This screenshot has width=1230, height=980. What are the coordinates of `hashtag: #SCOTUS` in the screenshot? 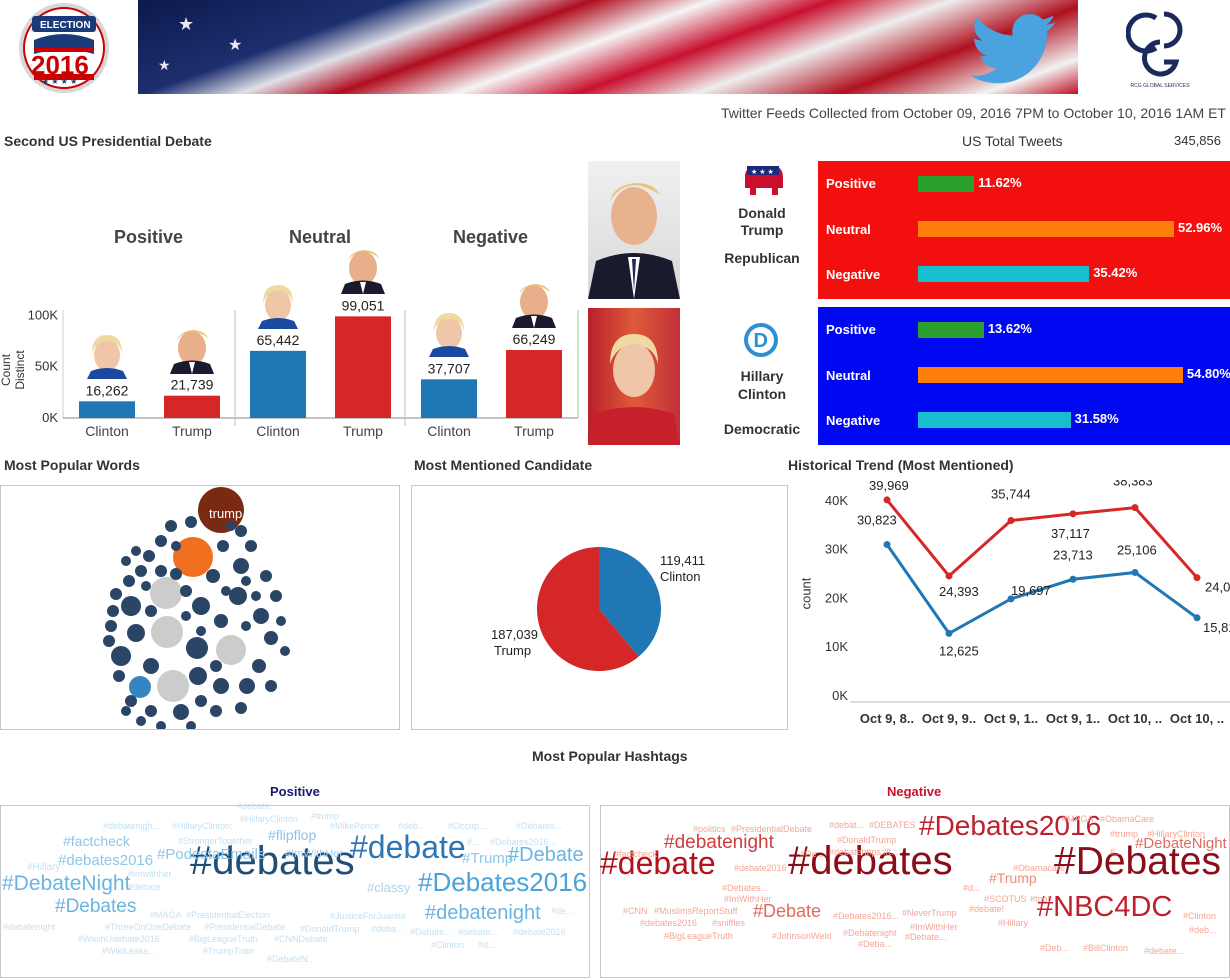 It's located at (1005, 899).